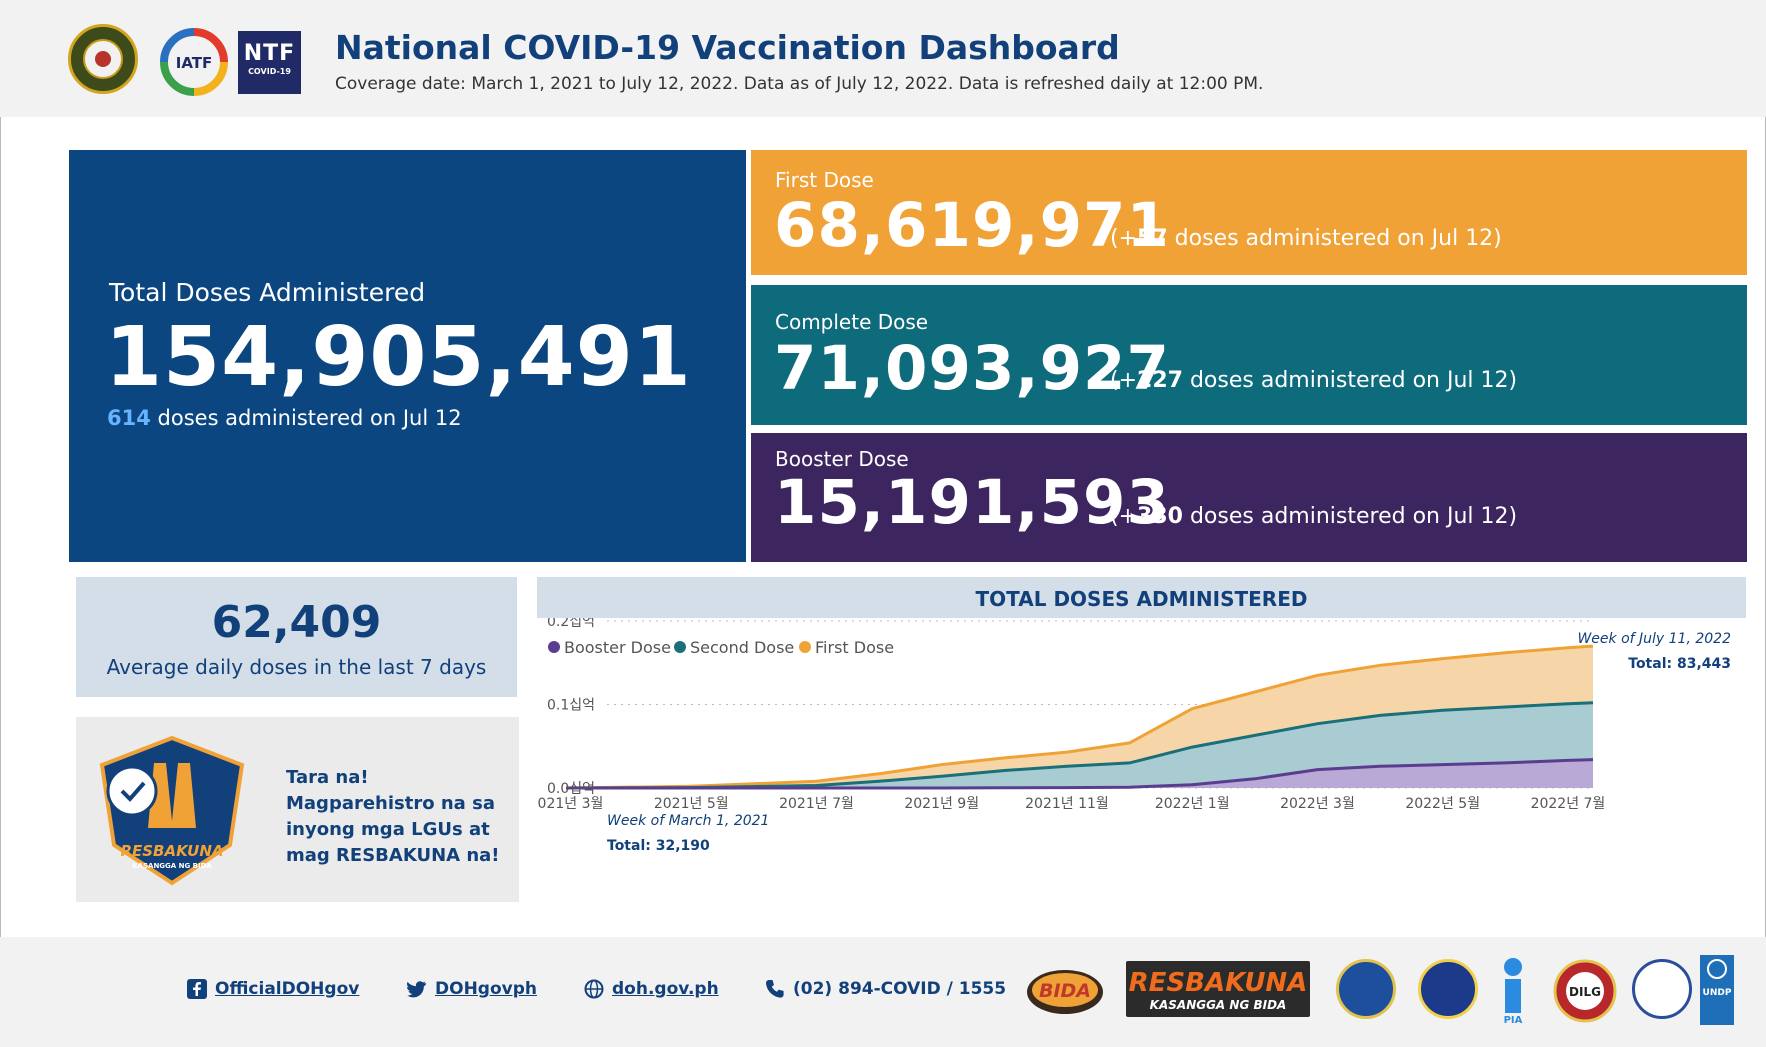  What do you see at coordinates (1218, 983) in the screenshot?
I see `resbakuna-logo-text: RESBAKUNA` at bounding box center [1218, 983].